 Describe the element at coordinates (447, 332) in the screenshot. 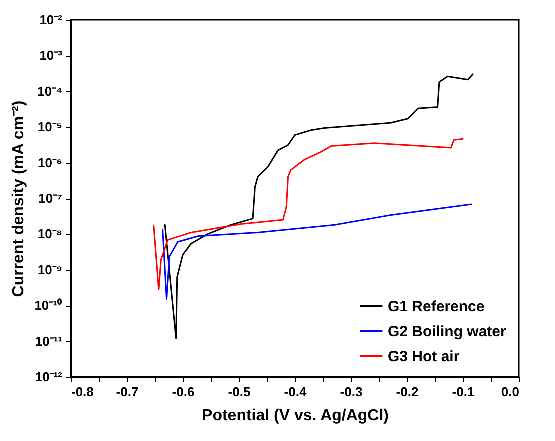

I see `legend-label: G2 Boiling water` at that location.